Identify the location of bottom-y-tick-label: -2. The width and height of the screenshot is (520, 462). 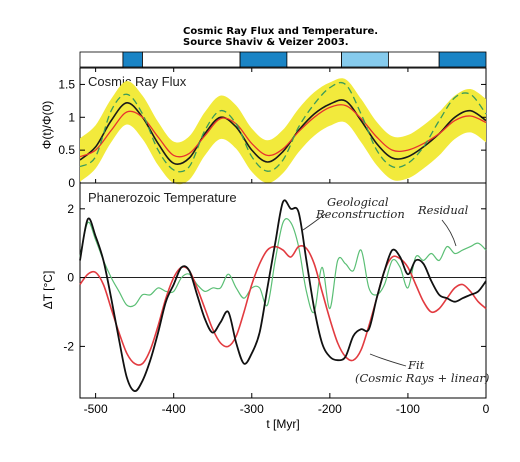
(68, 346).